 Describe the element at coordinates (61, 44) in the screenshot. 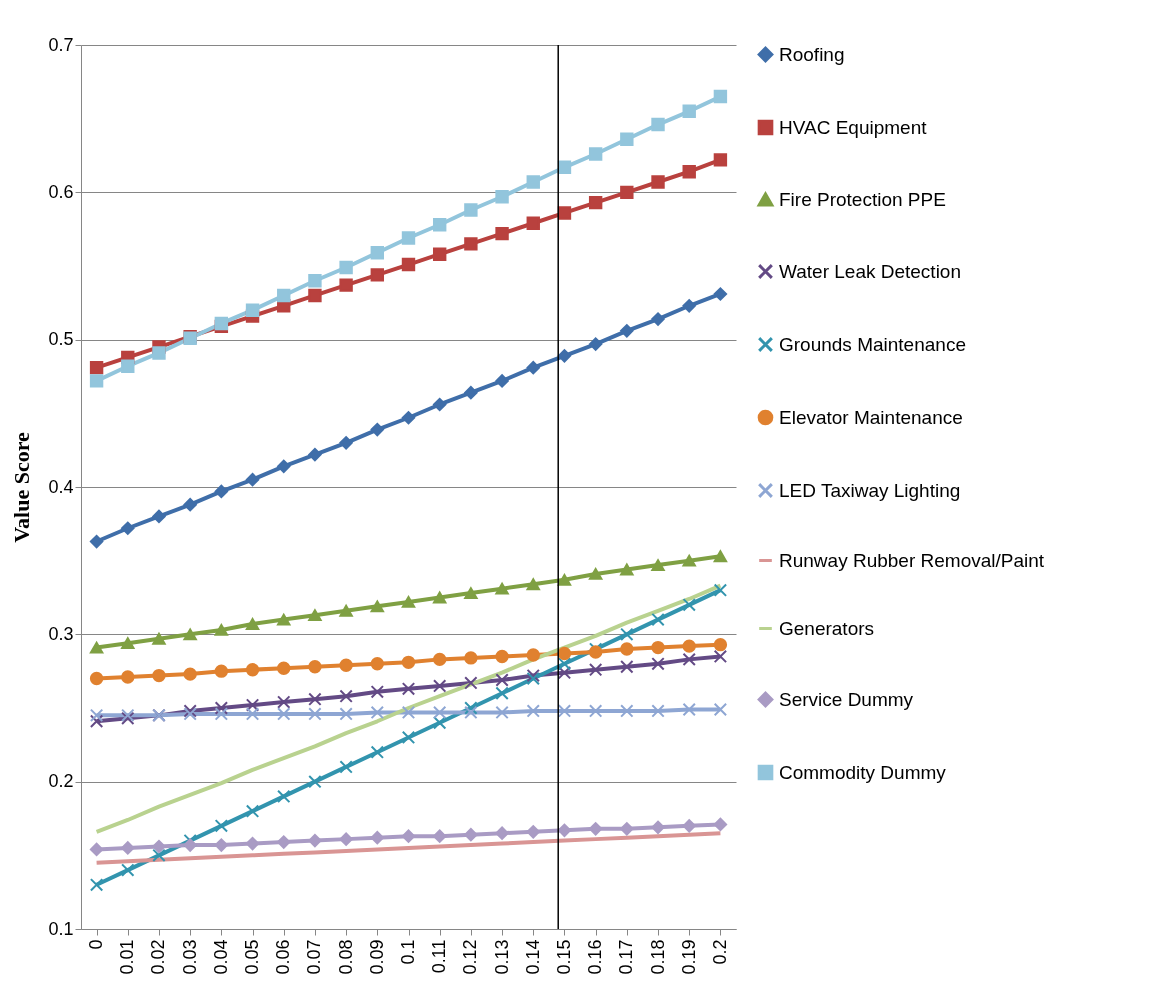

I see `y-tick-label: 0.7` at that location.